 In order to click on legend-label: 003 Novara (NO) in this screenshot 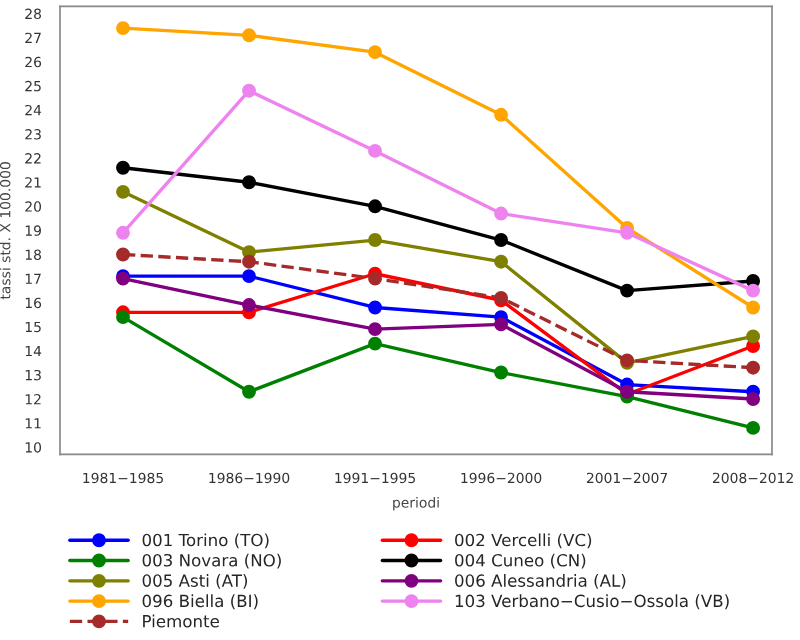, I will do `click(211, 561)`.